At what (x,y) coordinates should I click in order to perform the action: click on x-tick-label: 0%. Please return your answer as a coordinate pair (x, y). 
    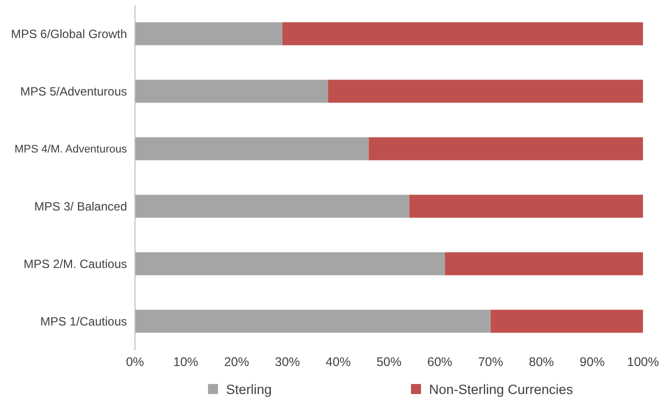
    Looking at the image, I should click on (135, 362).